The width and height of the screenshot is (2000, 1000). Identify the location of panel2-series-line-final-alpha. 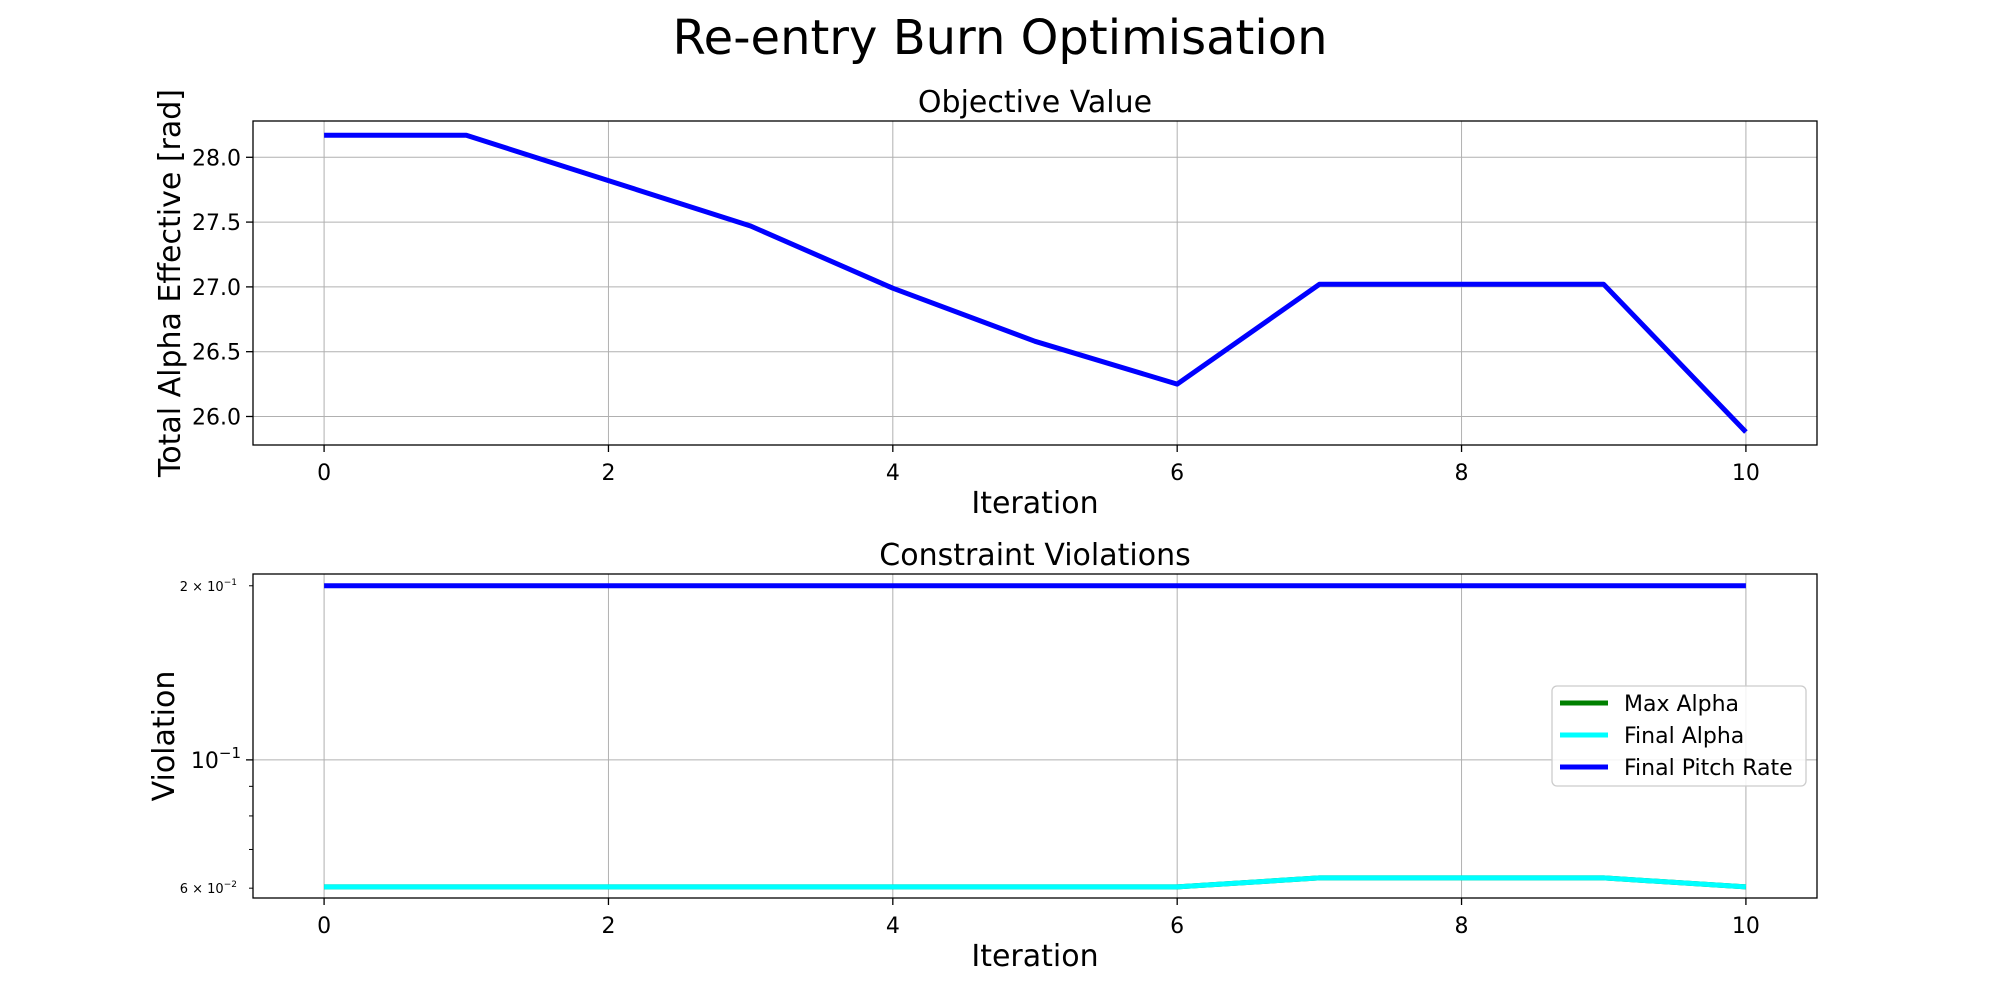
(1035, 882).